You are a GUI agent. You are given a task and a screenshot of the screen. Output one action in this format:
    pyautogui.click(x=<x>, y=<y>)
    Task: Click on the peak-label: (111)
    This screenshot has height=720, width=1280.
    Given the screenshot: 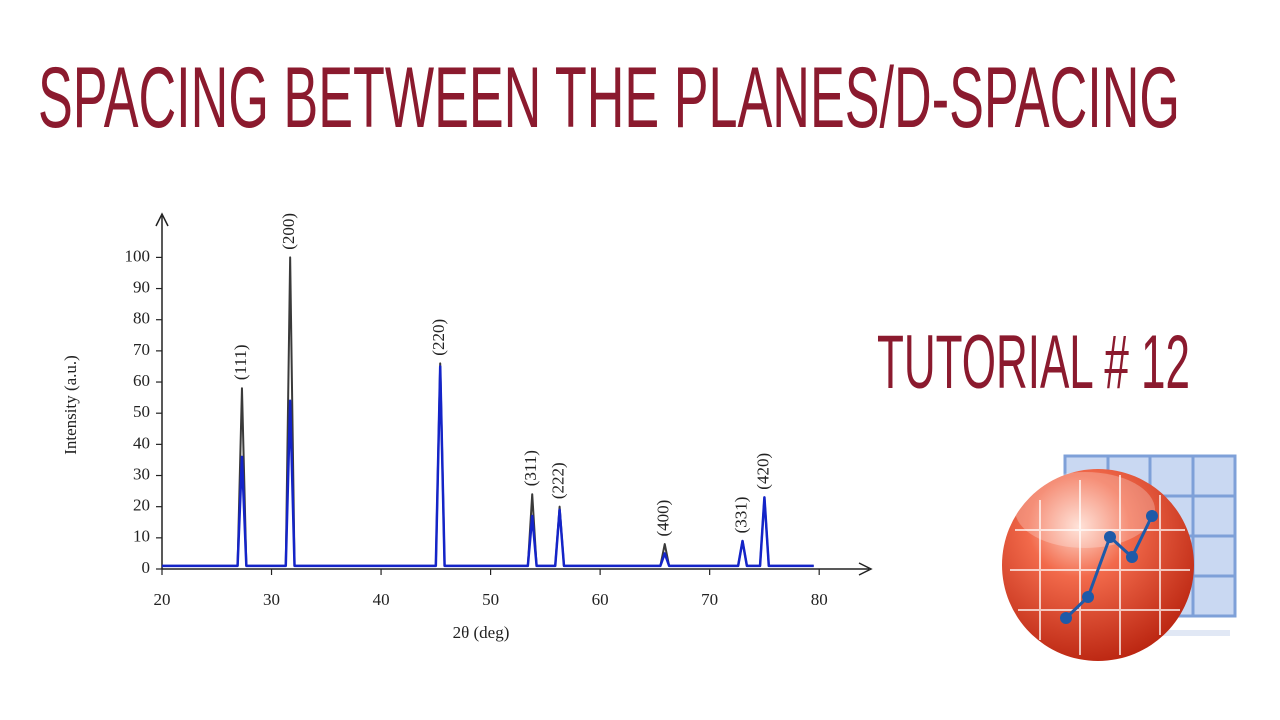 What is the action you would take?
    pyautogui.click(x=240, y=363)
    